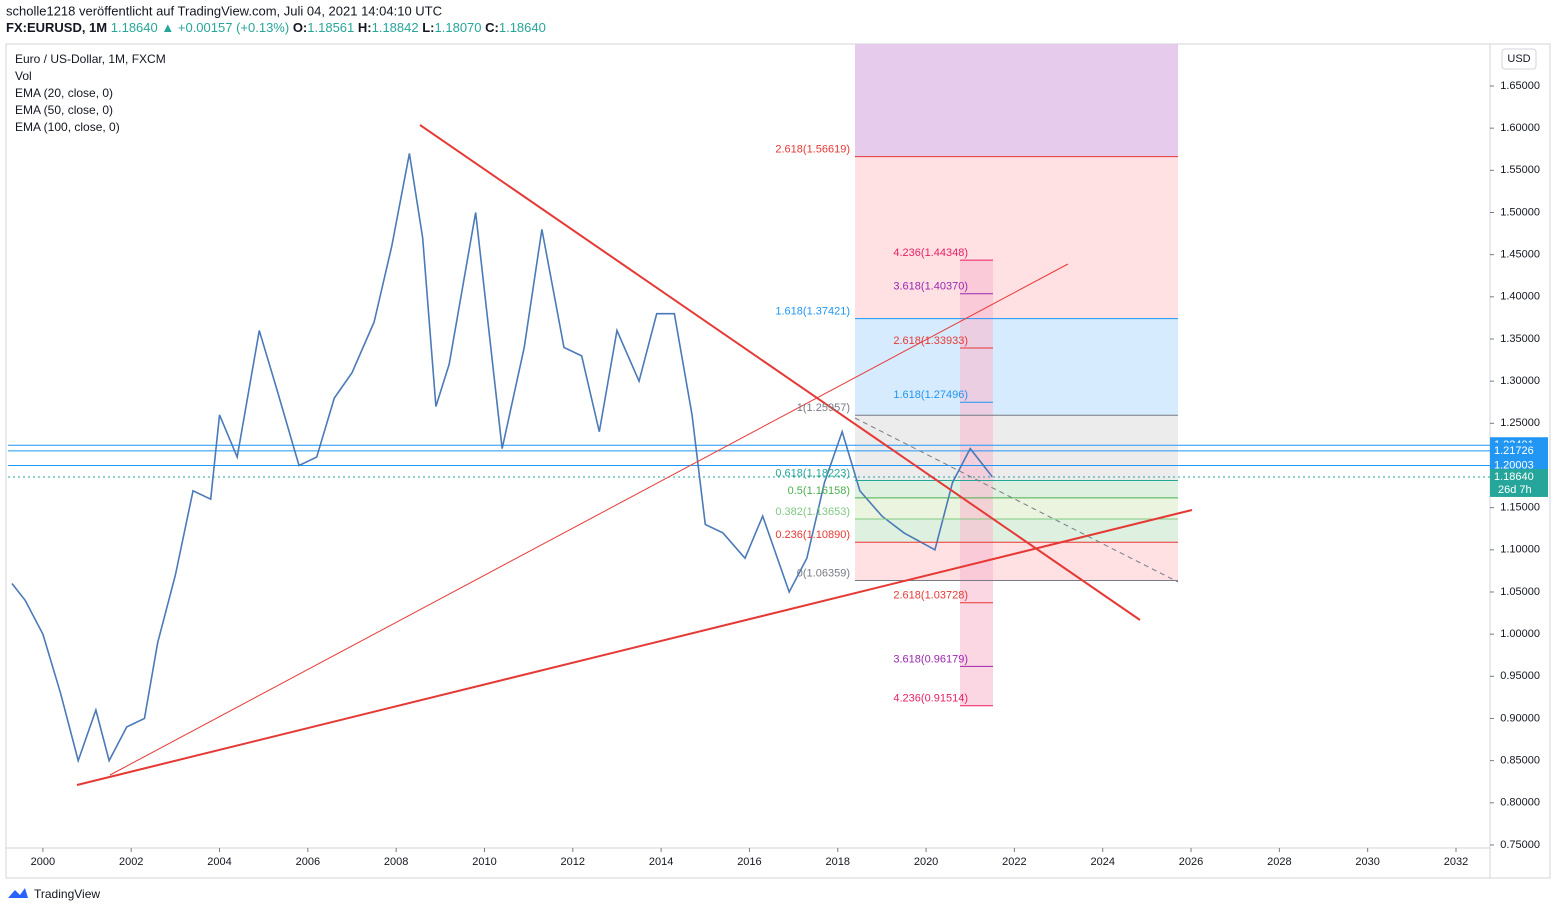 The image size is (1556, 914). What do you see at coordinates (1520, 212) in the screenshot?
I see `y-tick-label: 1.50000` at bounding box center [1520, 212].